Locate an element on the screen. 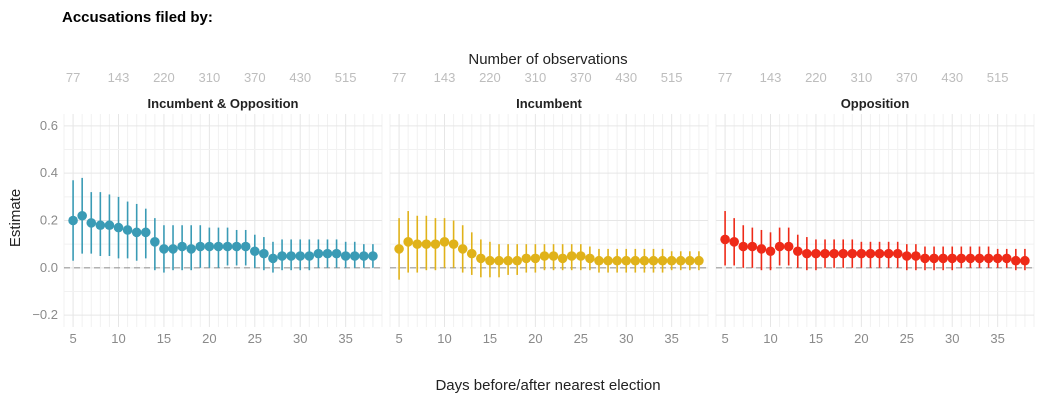 The width and height of the screenshot is (1038, 394). x-axis-tick-label: 20 is located at coordinates (861, 338).